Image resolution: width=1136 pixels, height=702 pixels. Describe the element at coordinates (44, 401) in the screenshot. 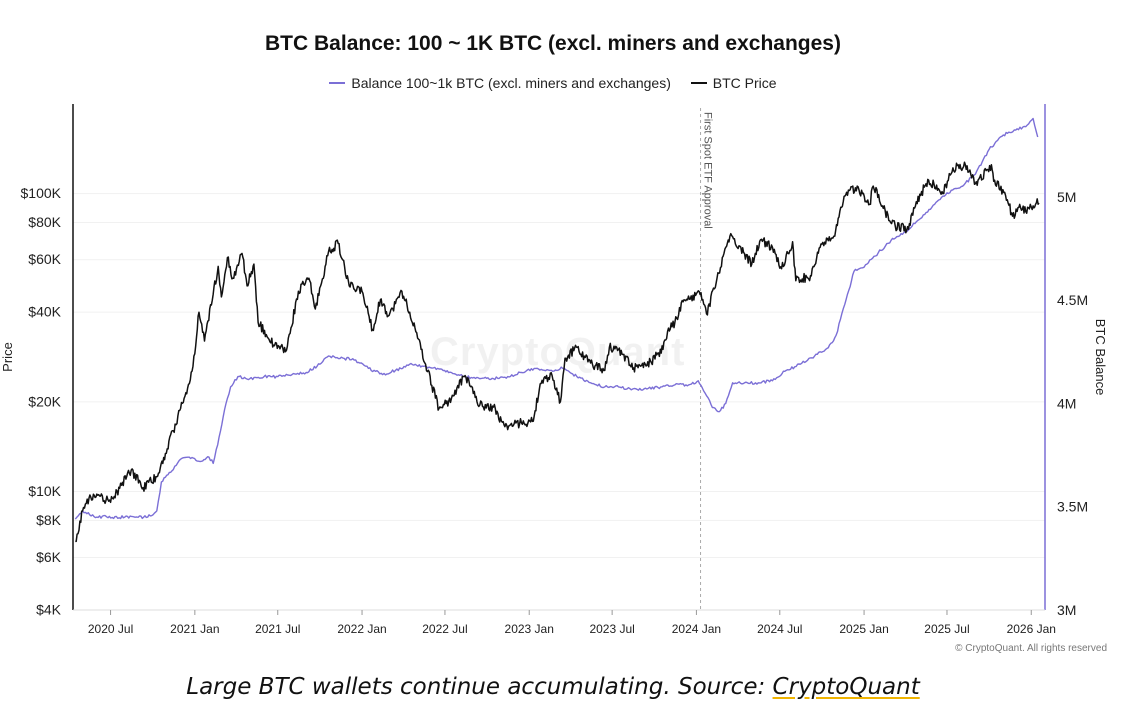

I see `left-tick-label: $20K` at that location.